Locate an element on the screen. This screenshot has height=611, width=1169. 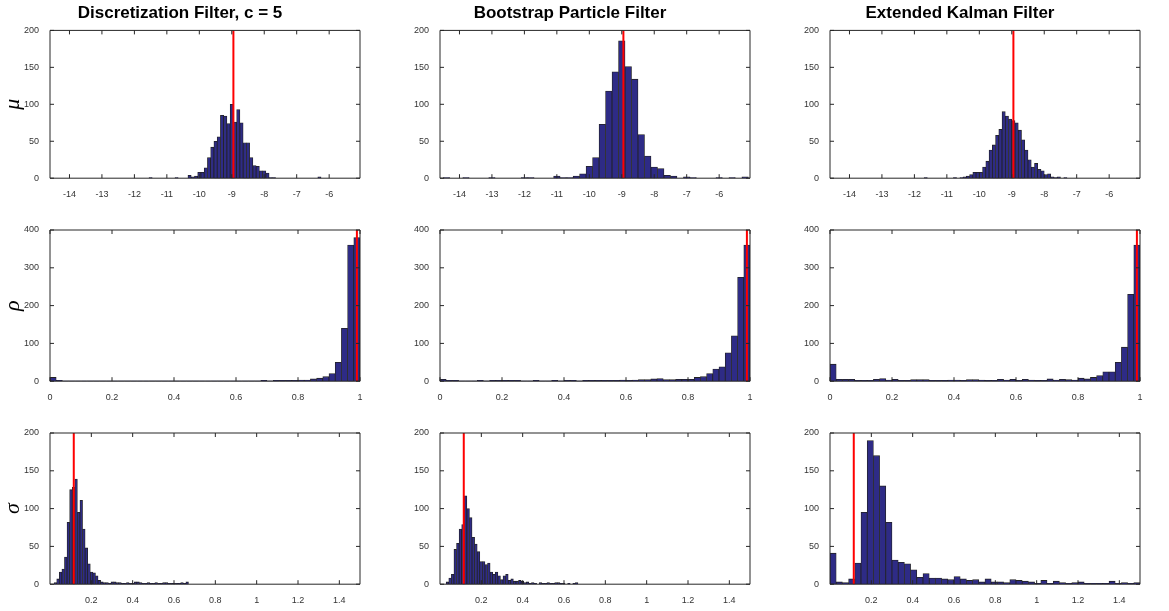
chart-title: Bootstrap Particle Filter is located at coordinates (570, 12).